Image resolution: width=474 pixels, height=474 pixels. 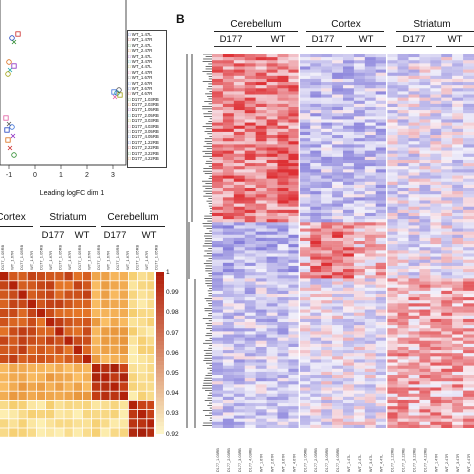 What do you see at coordinates (147, 56) in the screenshot?
I see `mds-legend-item: □ WT_3.47L` at bounding box center [147, 56].